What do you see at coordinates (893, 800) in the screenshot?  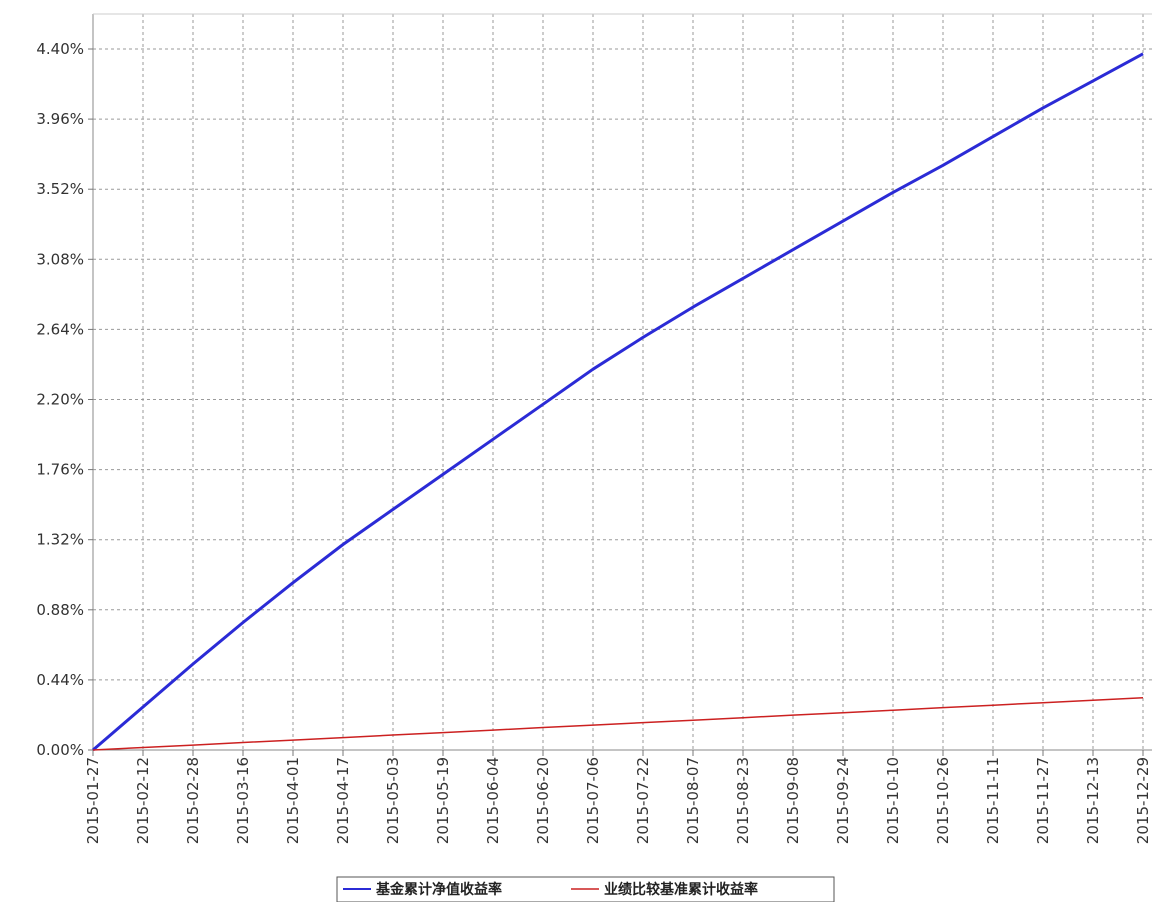 I see `x-tick-label: 2015-10-10` at bounding box center [893, 800].